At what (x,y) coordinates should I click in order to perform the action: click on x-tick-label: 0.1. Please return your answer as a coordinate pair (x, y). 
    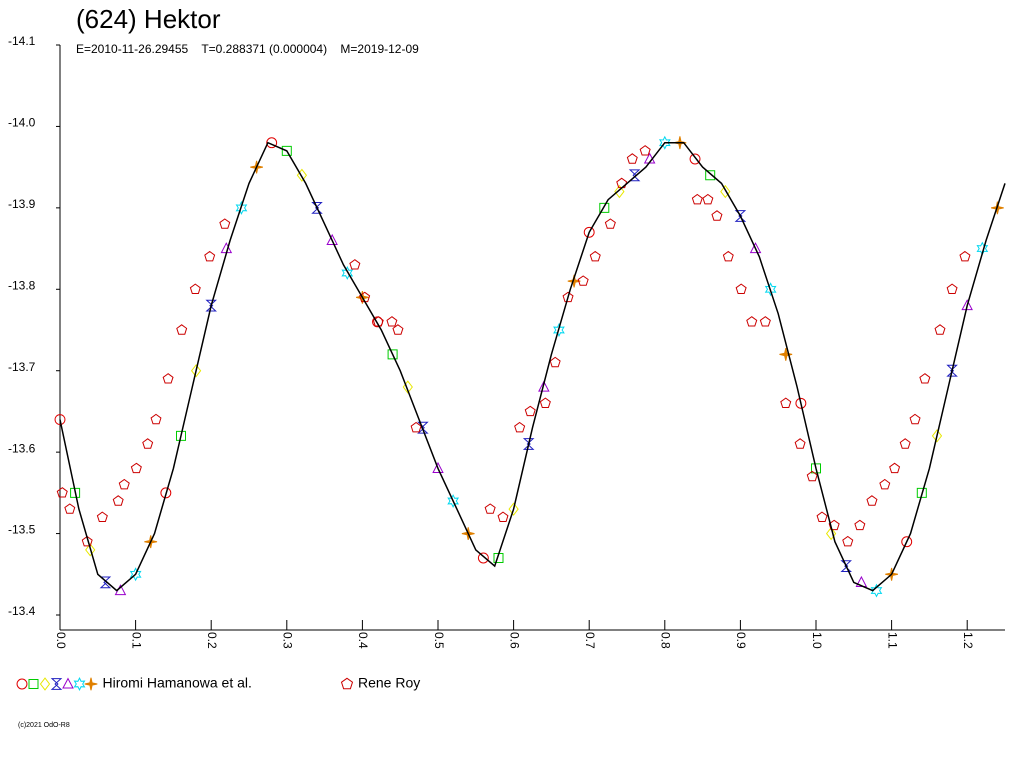
    Looking at the image, I should click on (136, 640).